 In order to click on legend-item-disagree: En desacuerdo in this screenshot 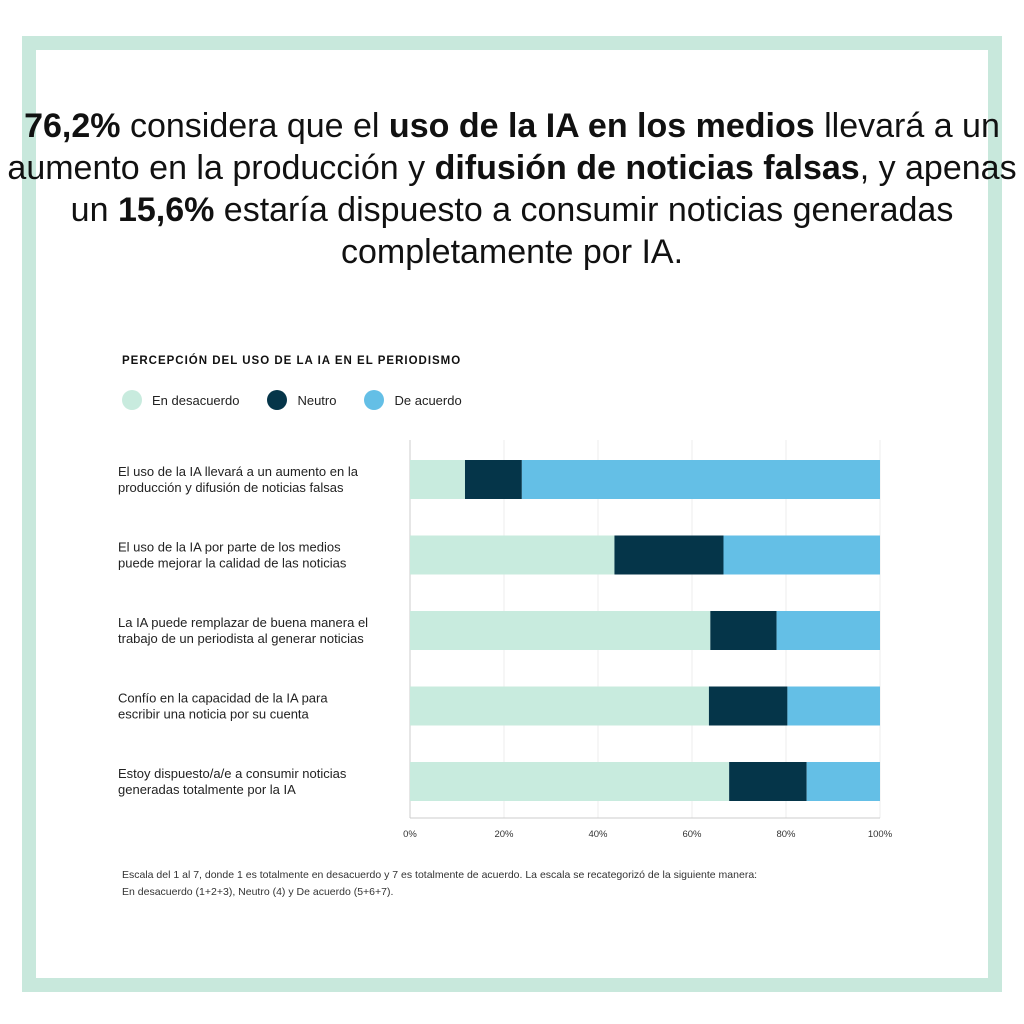, I will do `click(180, 400)`.